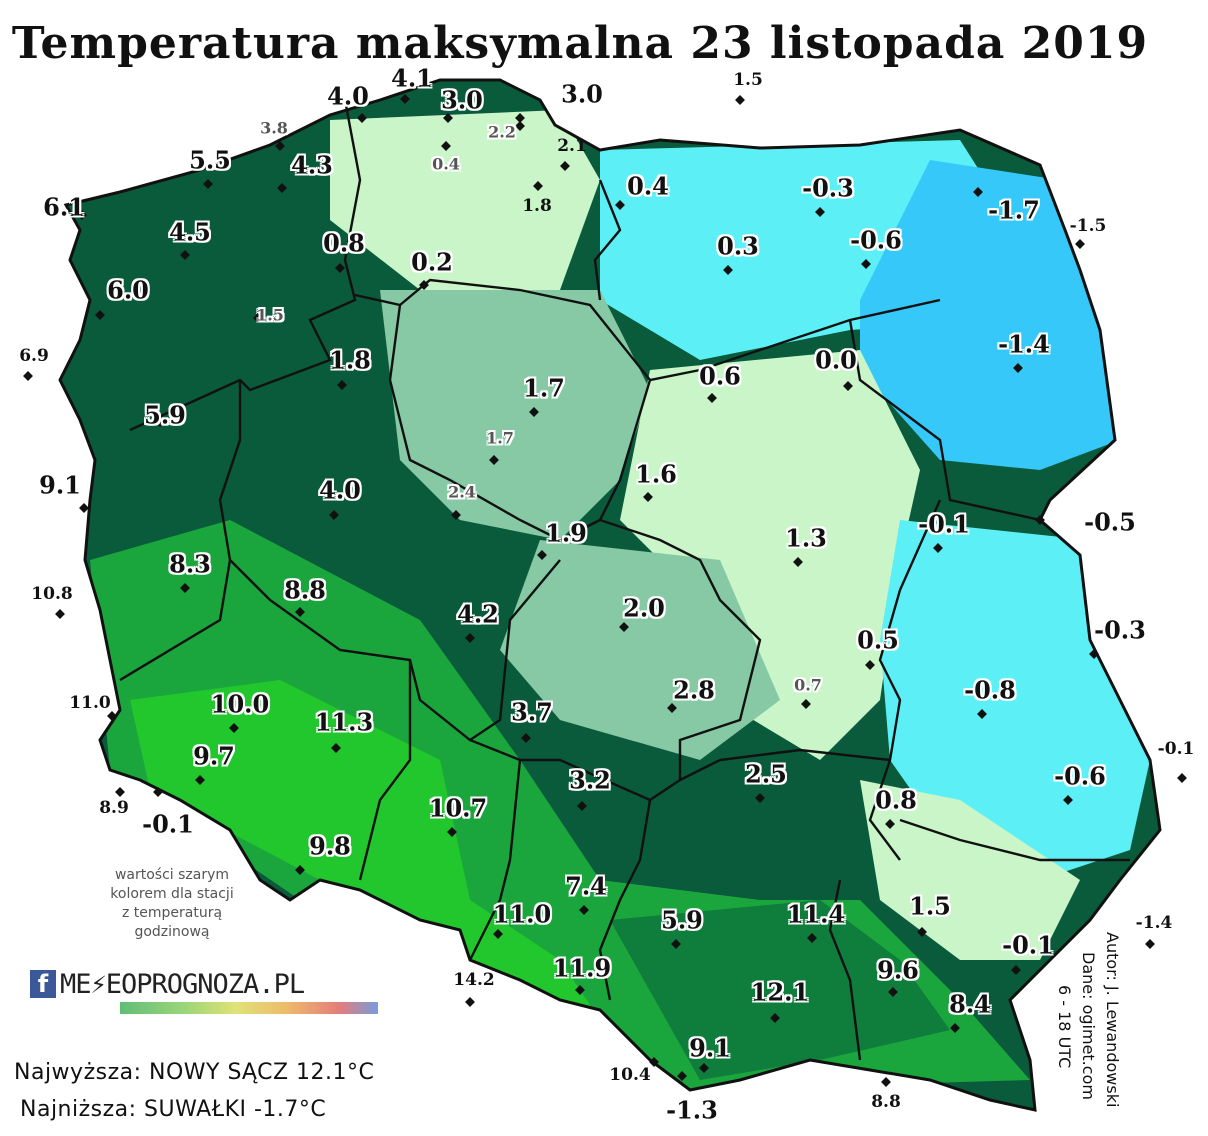 This screenshot has width=1208, height=1136. What do you see at coordinates (43, 984) in the screenshot?
I see `facebook-icon: f` at bounding box center [43, 984].